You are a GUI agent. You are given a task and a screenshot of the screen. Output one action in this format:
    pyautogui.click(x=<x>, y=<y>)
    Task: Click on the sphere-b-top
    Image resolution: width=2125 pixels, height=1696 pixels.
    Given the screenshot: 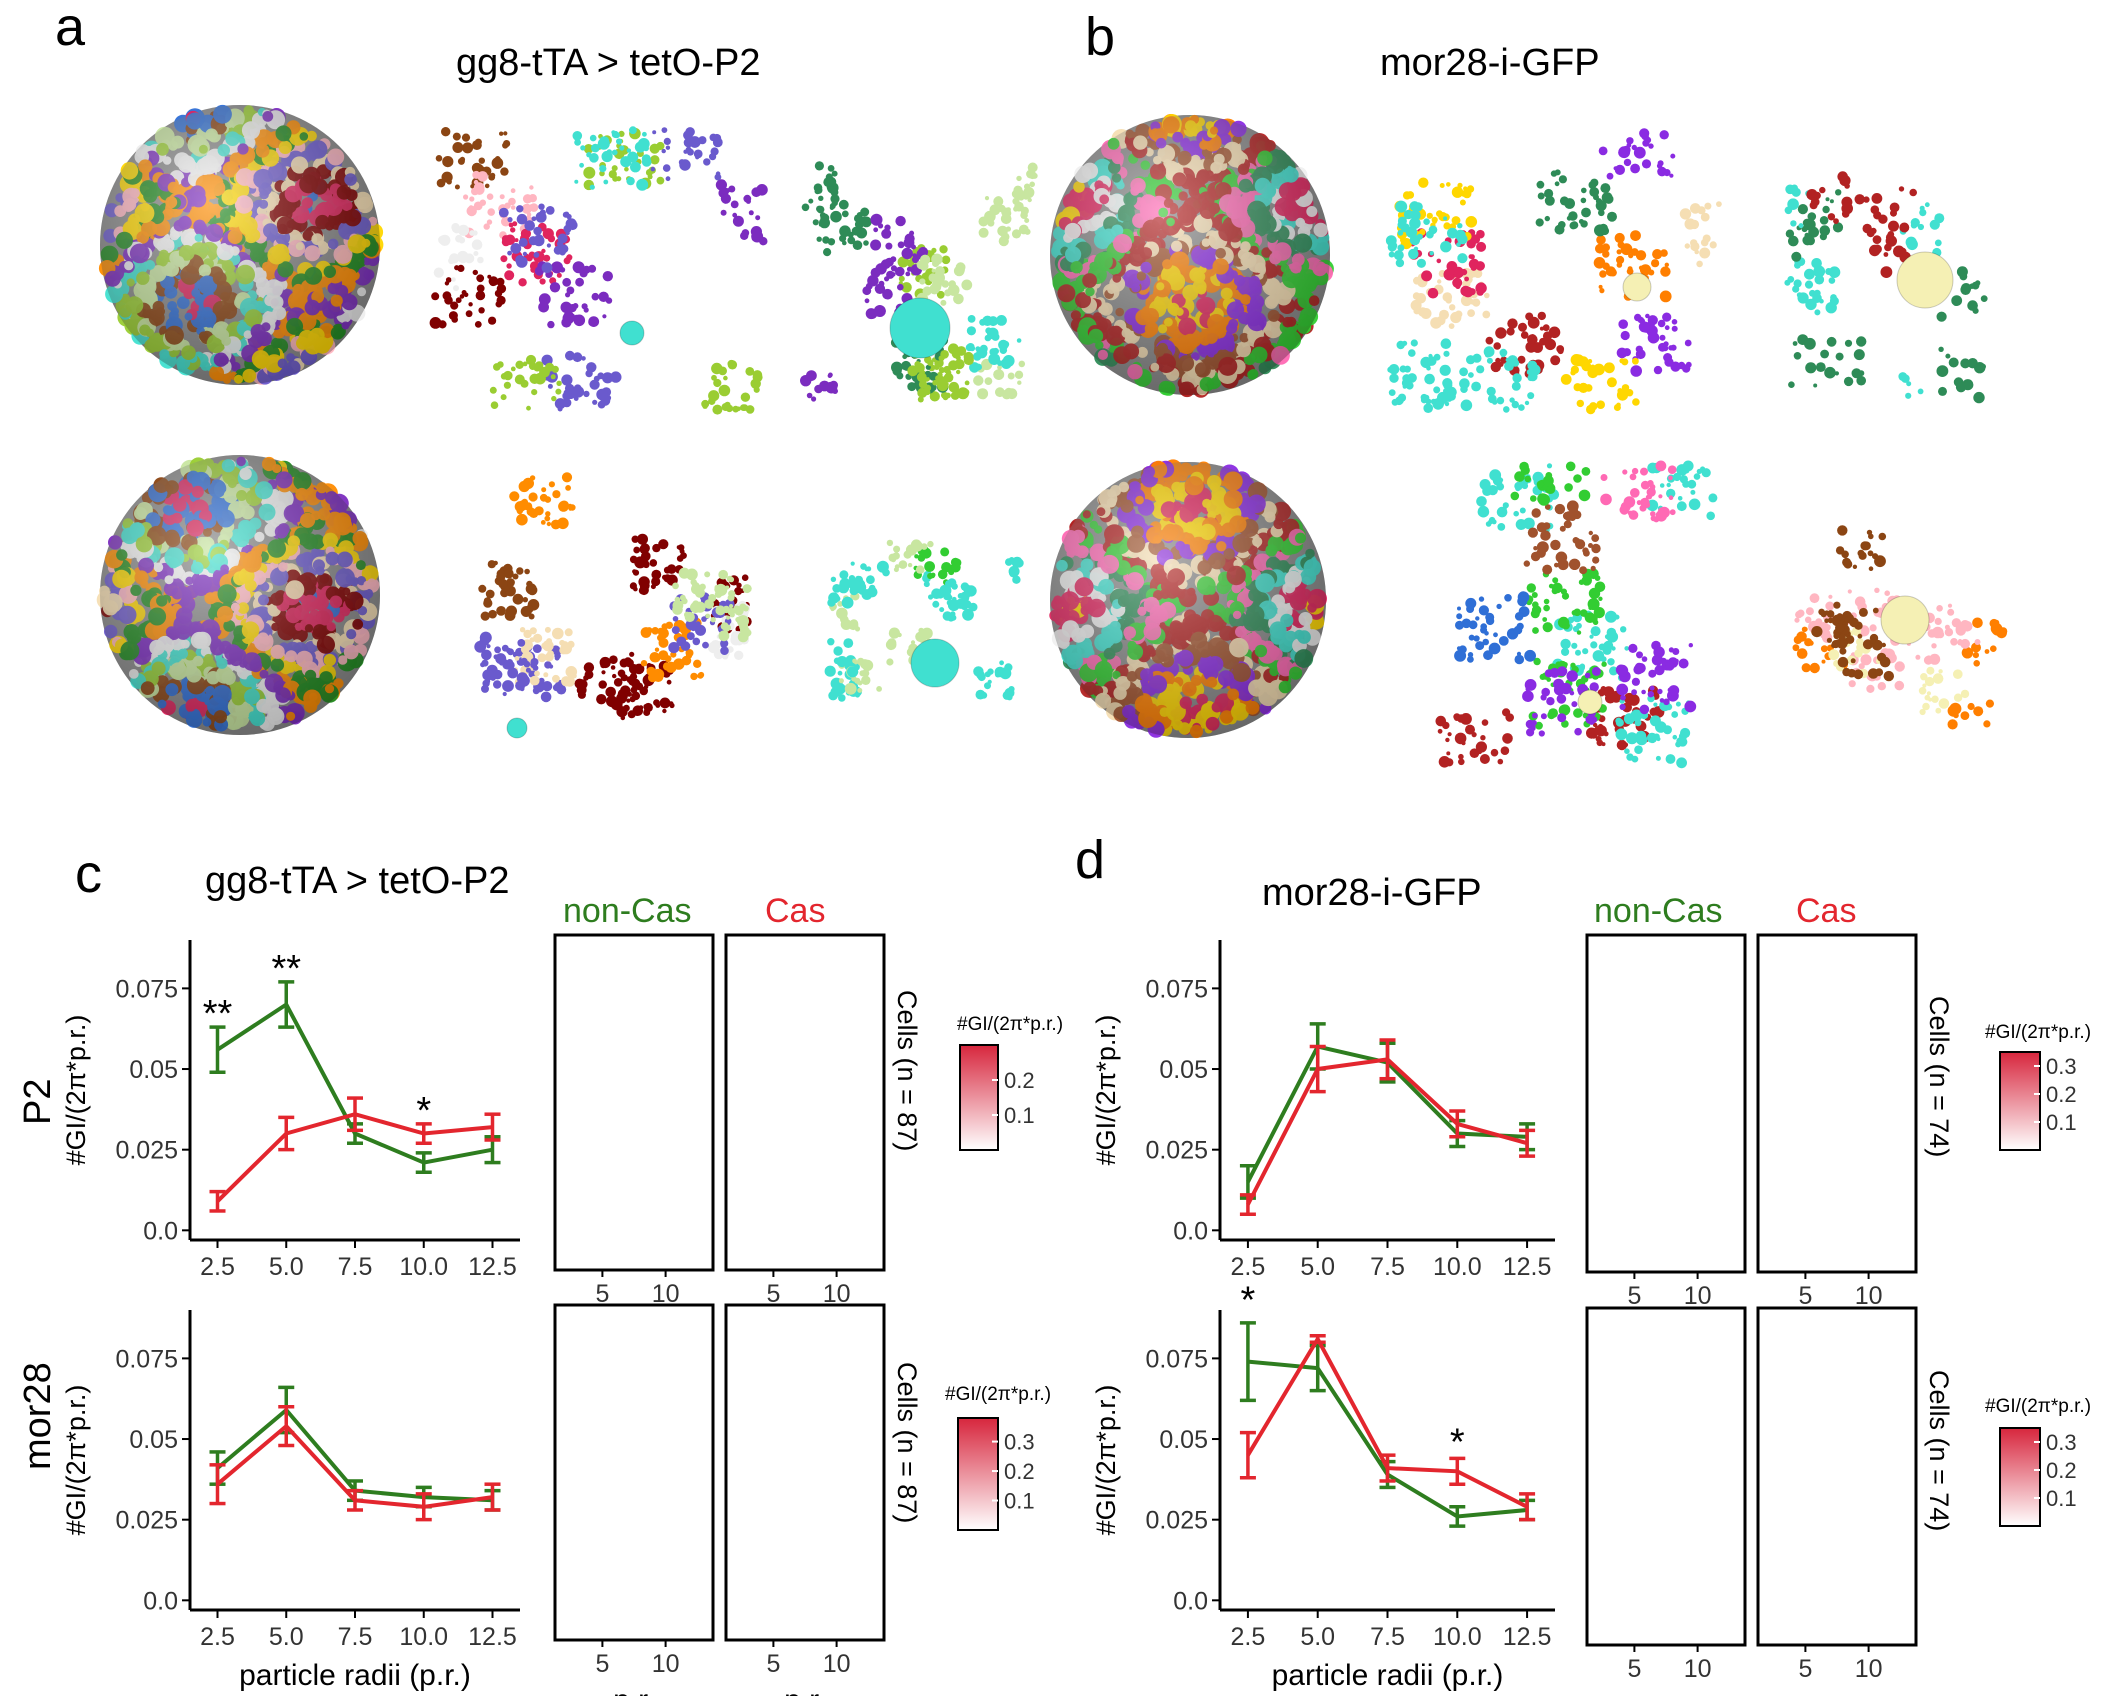 What is the action you would take?
    pyautogui.click(x=1192, y=256)
    